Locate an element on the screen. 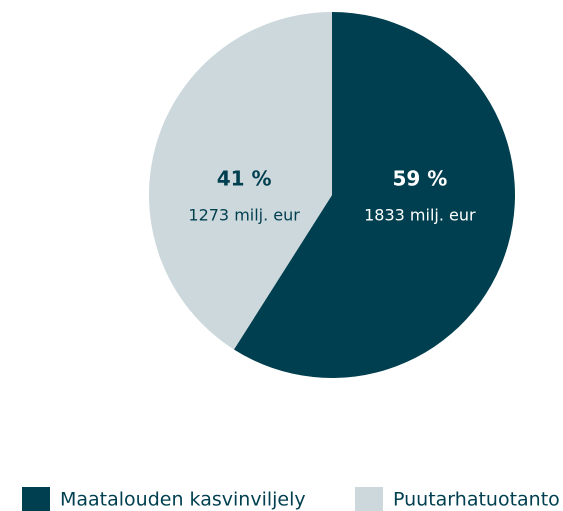 The width and height of the screenshot is (563, 511). value-label: 59 % is located at coordinates (419, 179).